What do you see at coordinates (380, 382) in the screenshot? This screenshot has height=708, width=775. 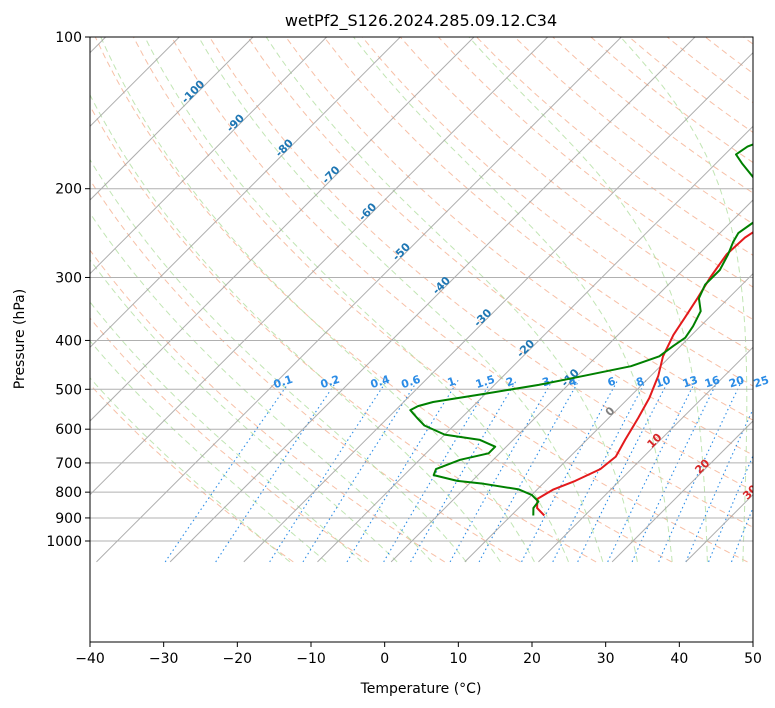 I see `mixing-ratio-label: 0.4` at bounding box center [380, 382].